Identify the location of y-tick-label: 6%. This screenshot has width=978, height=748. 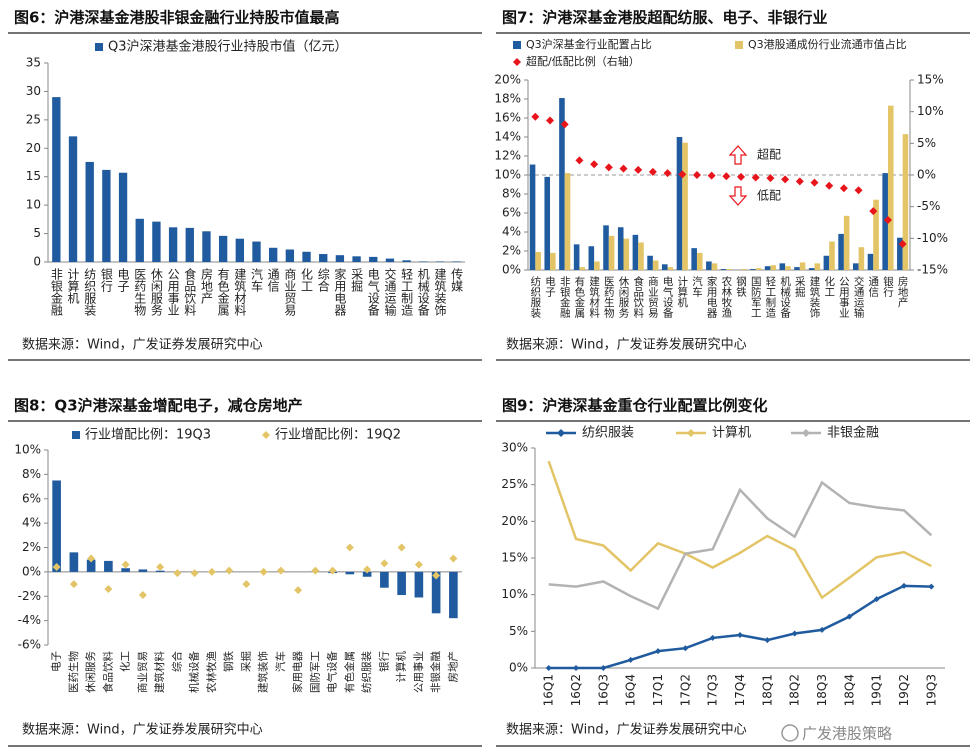
(511, 213).